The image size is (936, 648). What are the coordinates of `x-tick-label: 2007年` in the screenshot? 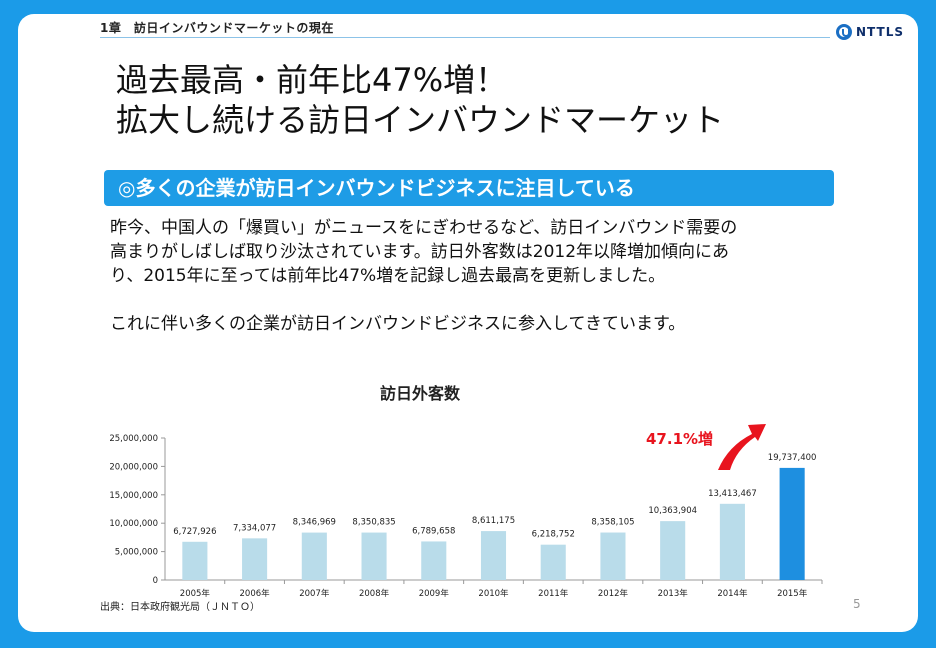 It's located at (314, 593).